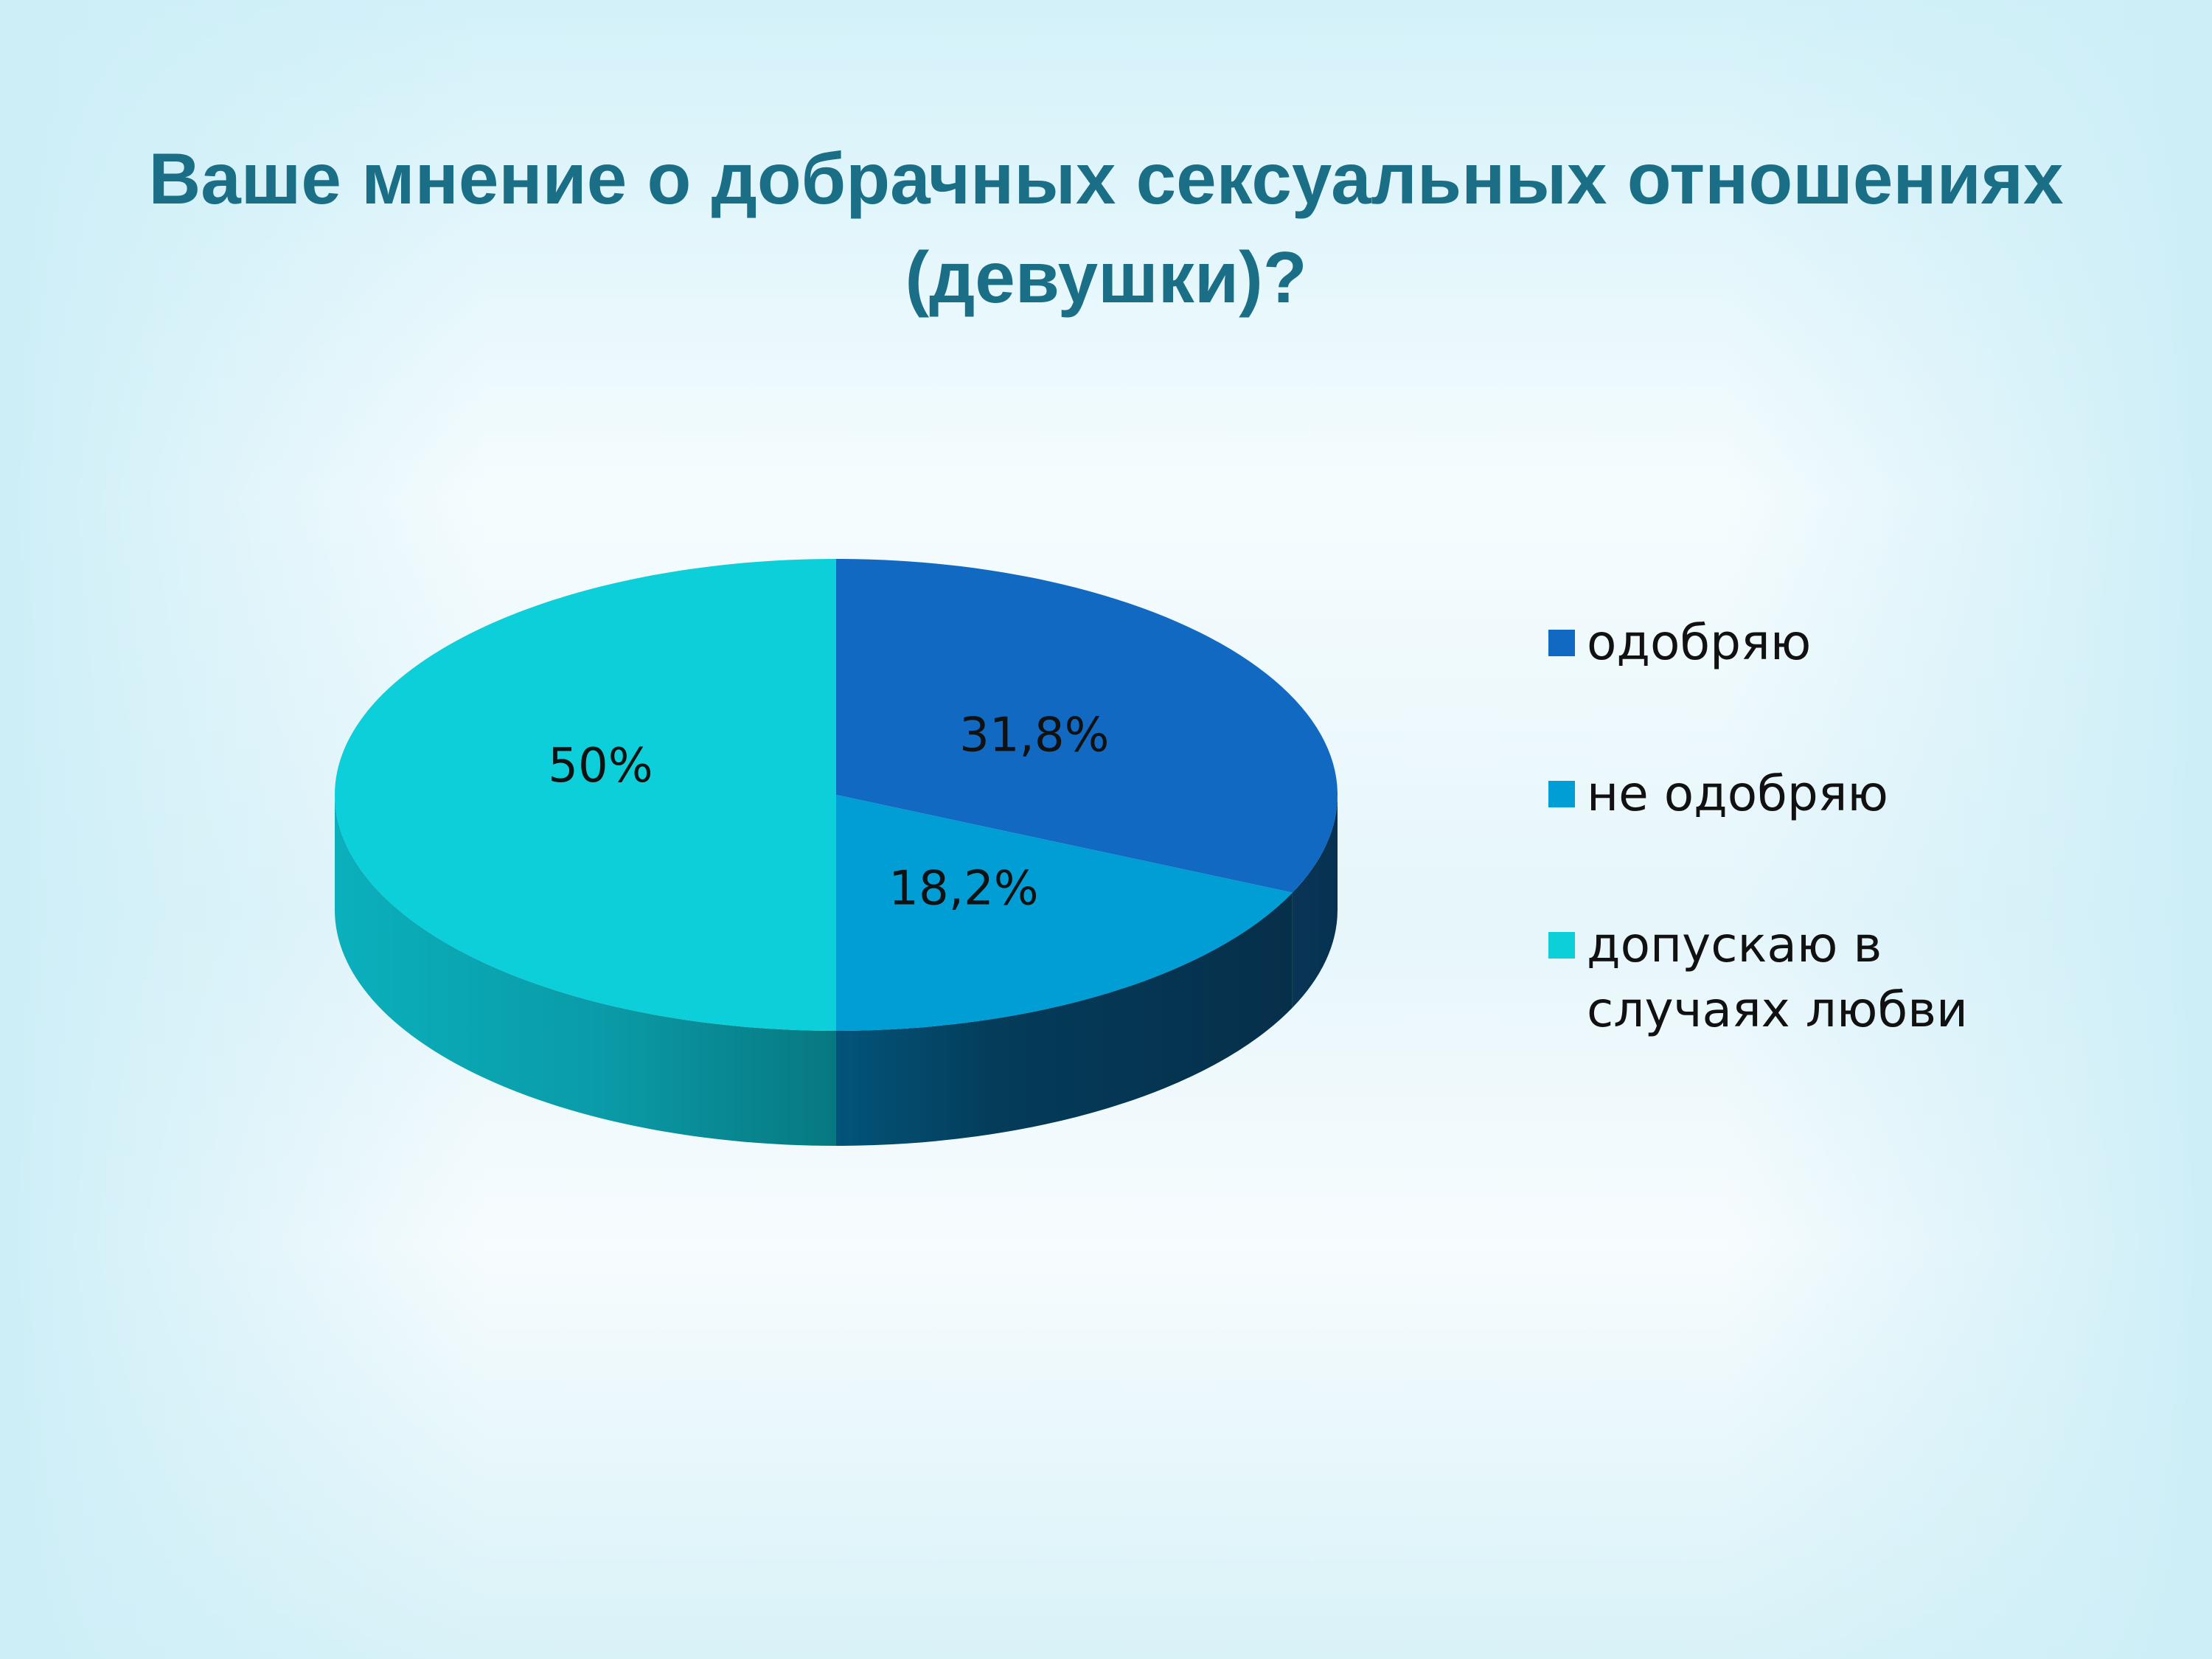  I want to click on pie-side-ne-odobryayu, so click(1064, 1019).